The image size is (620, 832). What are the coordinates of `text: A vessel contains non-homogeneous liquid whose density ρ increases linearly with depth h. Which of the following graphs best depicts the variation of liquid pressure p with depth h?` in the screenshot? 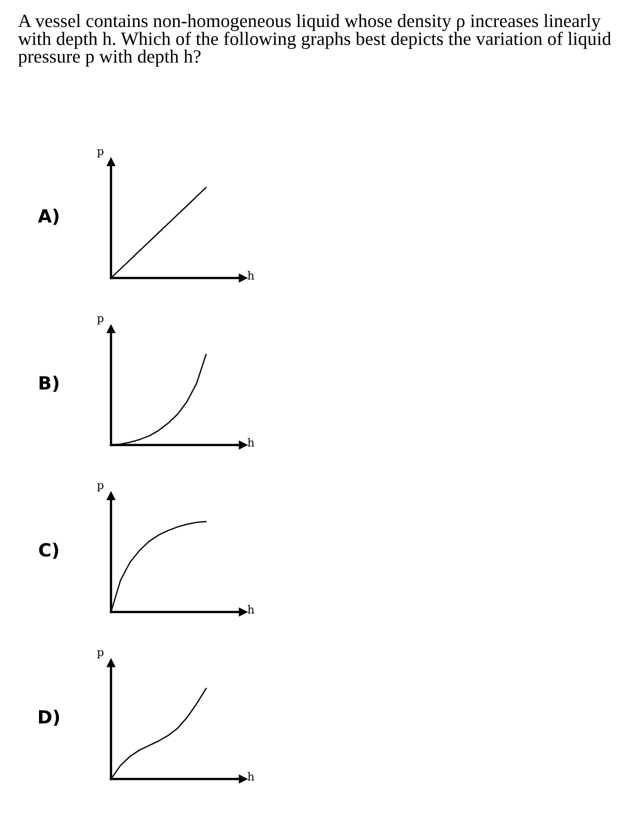 It's located at (315, 40).